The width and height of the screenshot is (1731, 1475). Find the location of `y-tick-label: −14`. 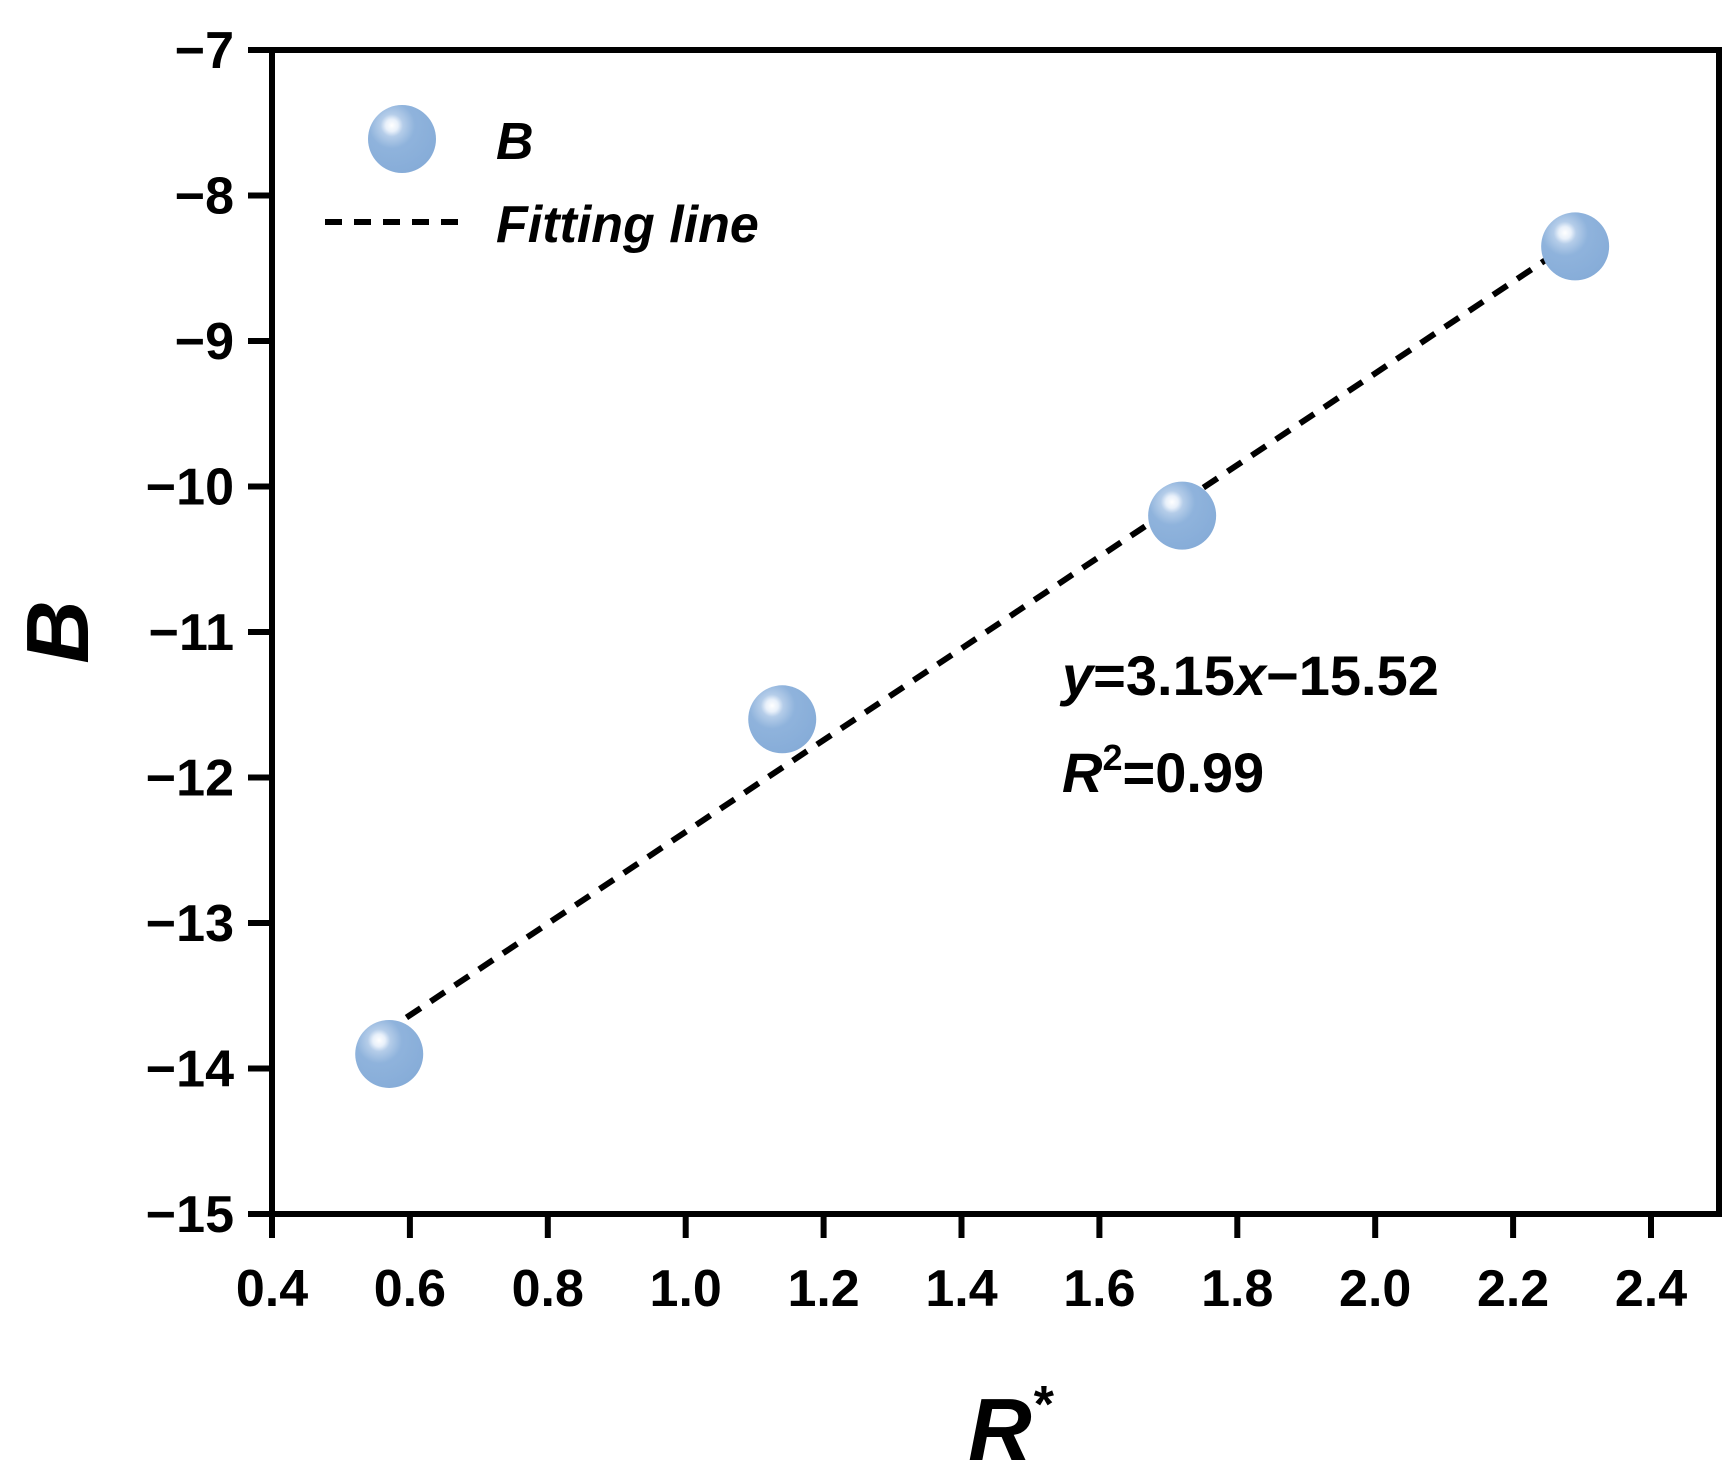

y-tick-label: −14 is located at coordinates (190, 1070).